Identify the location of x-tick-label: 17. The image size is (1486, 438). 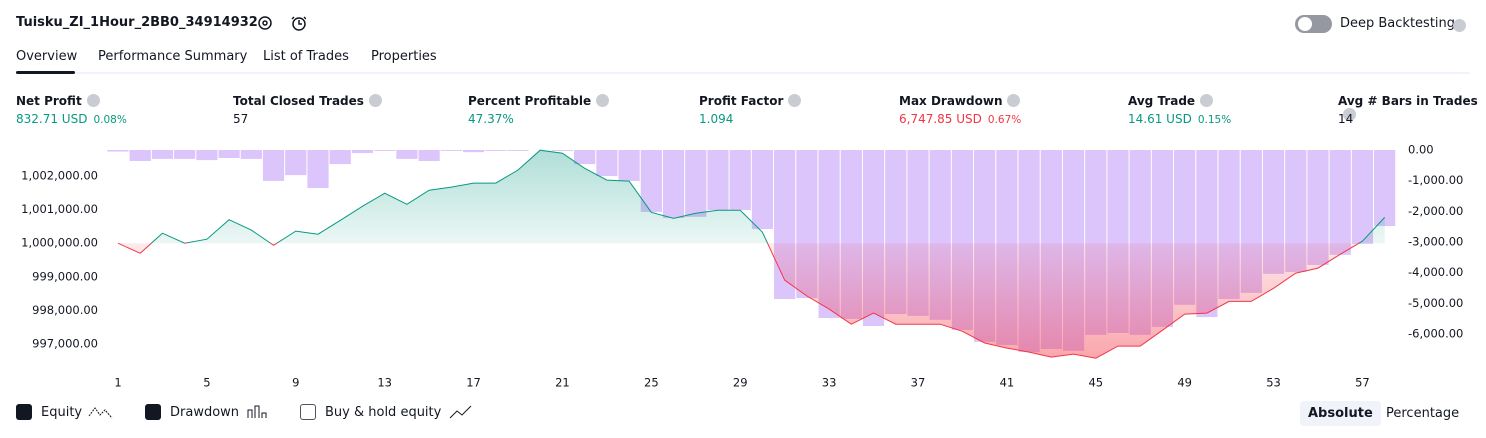
(473, 383).